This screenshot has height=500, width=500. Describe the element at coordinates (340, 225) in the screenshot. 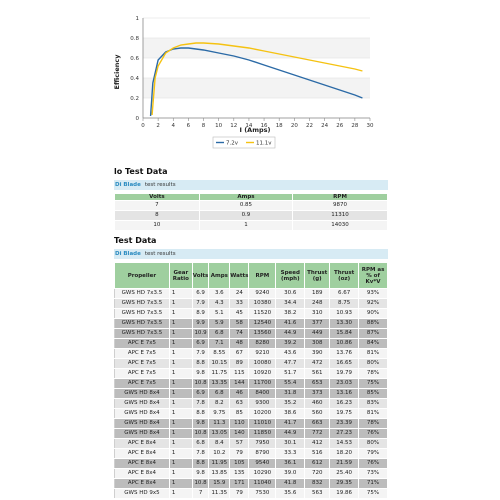

I see `io-test-cell: 14030` at that location.